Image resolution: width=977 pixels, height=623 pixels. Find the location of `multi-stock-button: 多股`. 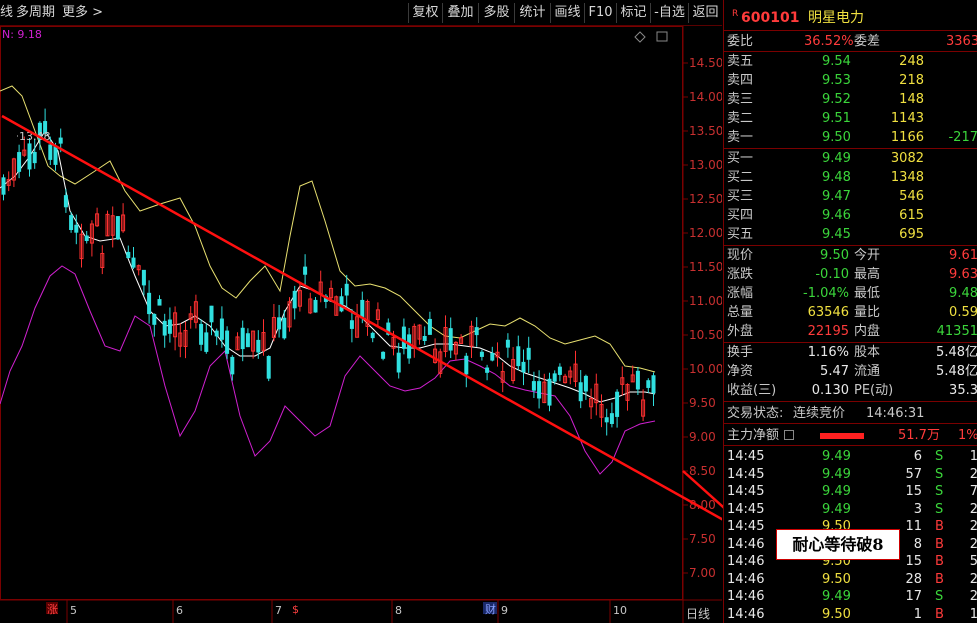

multi-stock-button: 多股 is located at coordinates (496, 13).